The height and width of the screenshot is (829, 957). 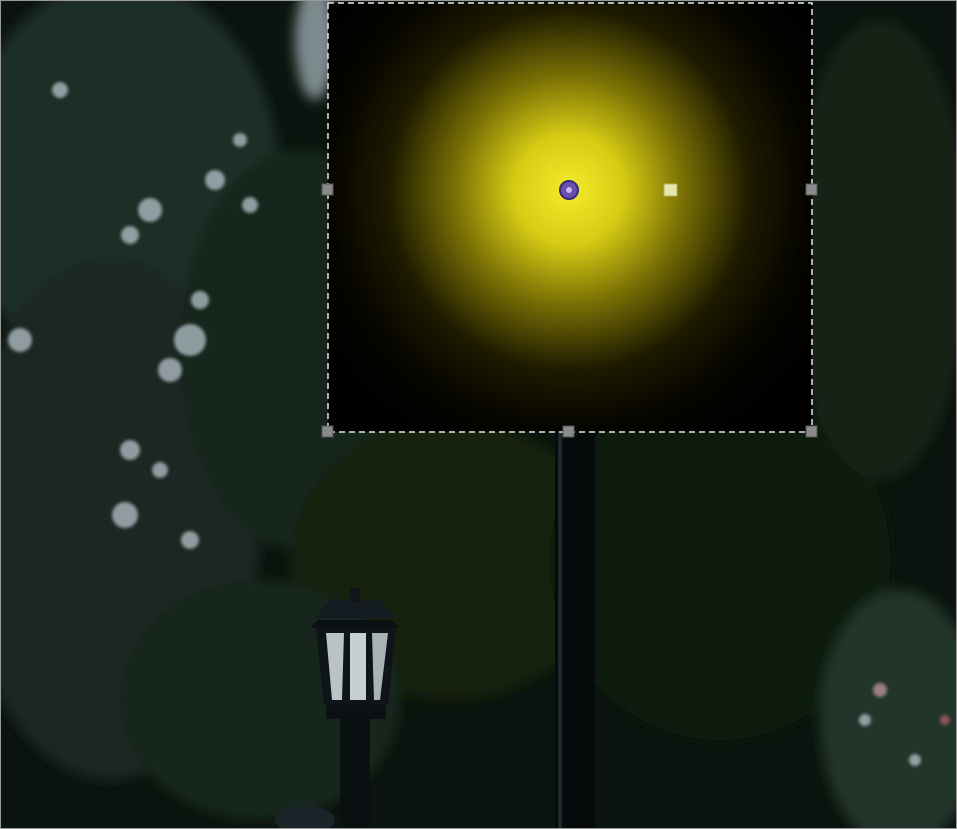 I want to click on pole-highlight, so click(x=560, y=629).